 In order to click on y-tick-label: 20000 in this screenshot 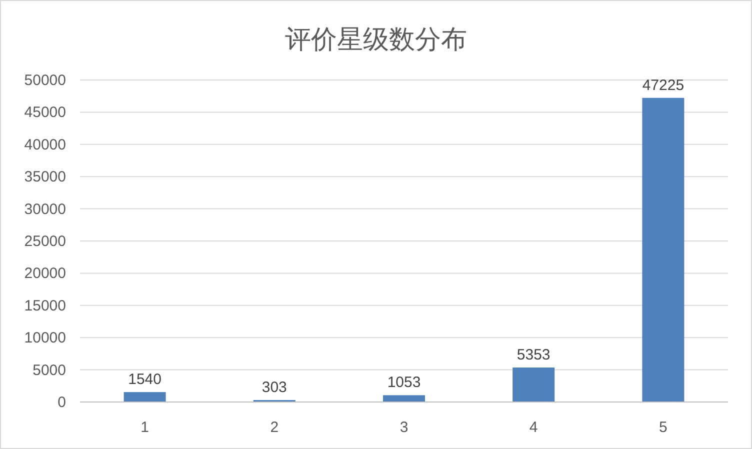, I will do `click(45, 273)`.